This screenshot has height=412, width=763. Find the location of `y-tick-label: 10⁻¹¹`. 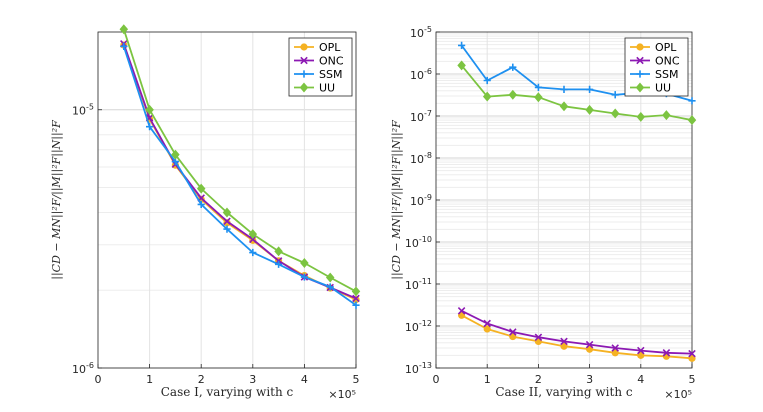

y-tick-label: 10⁻¹¹ is located at coordinates (418, 284).